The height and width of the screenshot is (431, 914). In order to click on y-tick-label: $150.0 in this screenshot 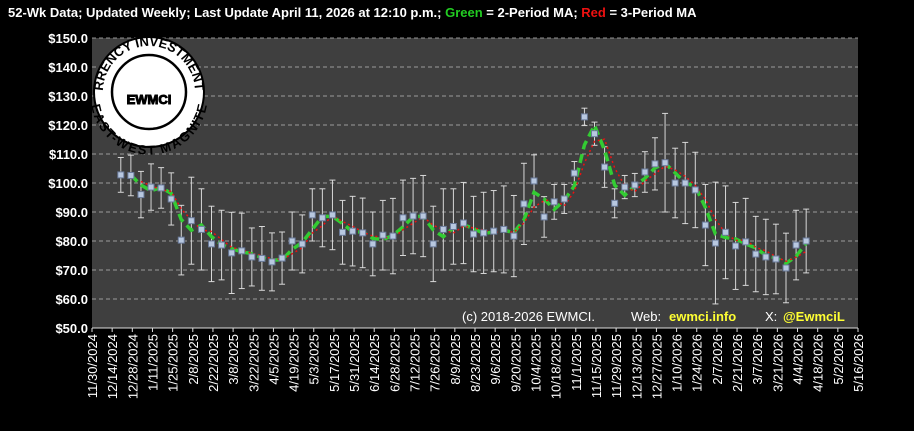, I will do `click(68, 38)`.